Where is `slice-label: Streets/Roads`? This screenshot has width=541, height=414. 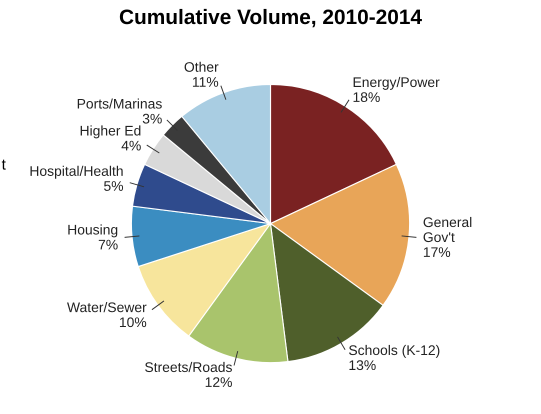 slice-label: Streets/Roads is located at coordinates (188, 367).